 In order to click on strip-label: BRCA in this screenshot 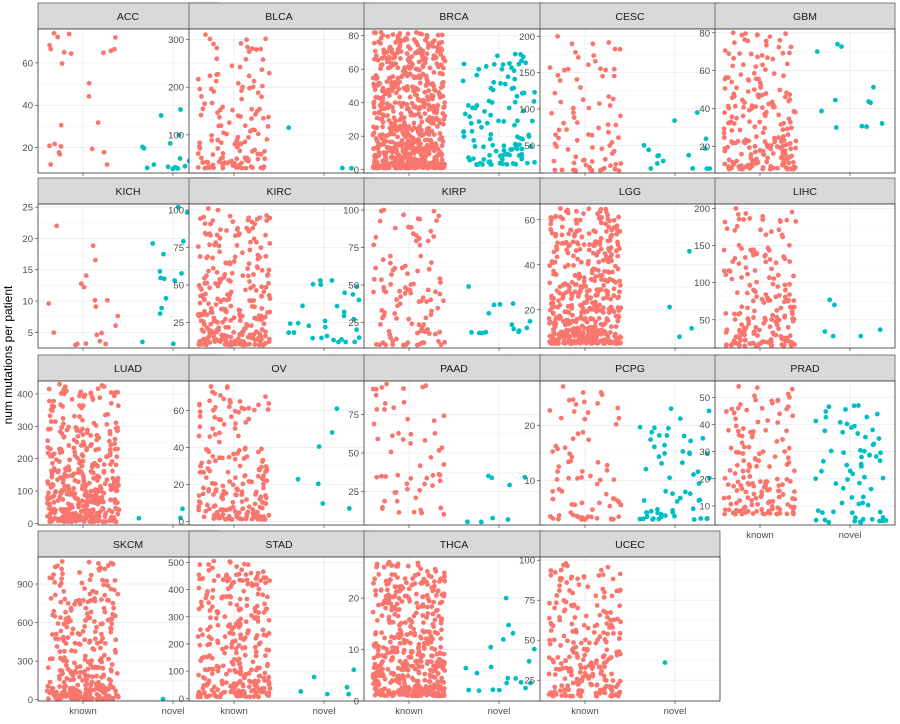, I will do `click(453, 17)`.